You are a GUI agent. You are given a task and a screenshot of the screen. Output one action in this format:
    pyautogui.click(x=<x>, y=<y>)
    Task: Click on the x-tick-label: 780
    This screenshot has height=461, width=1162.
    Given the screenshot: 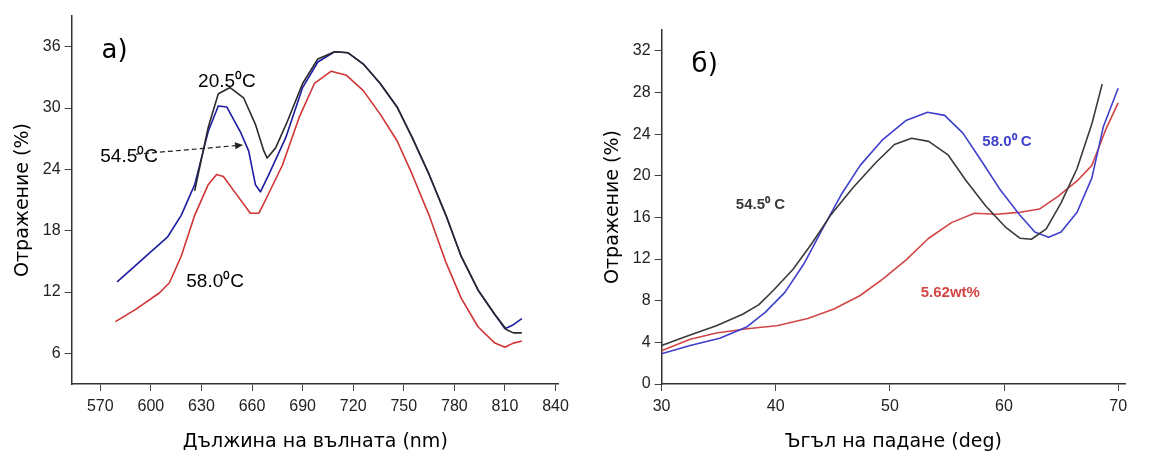 What is the action you would take?
    pyautogui.click(x=454, y=406)
    